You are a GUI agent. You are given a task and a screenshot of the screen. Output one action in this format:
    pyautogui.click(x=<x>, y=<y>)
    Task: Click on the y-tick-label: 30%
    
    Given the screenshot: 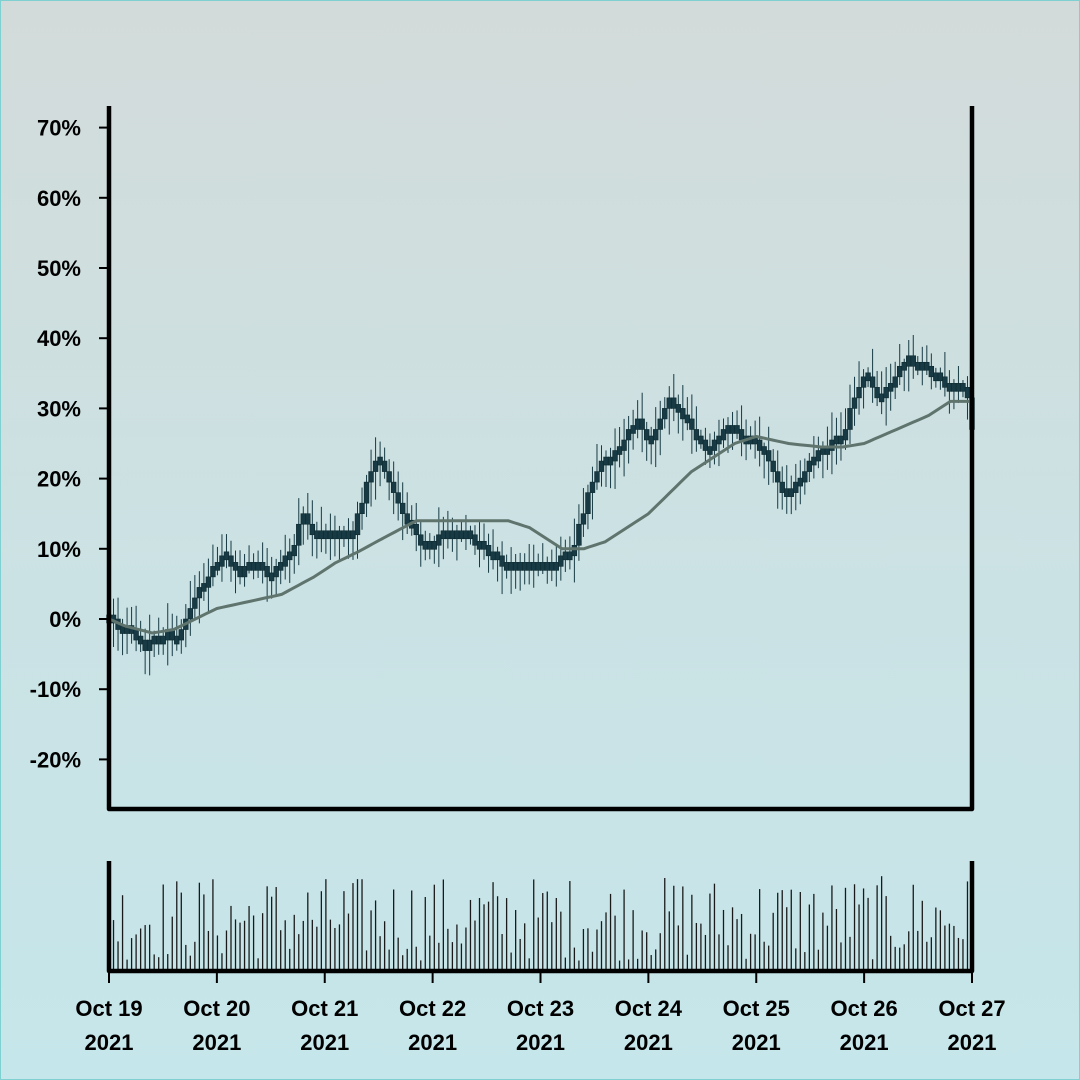 What is the action you would take?
    pyautogui.click(x=59, y=408)
    